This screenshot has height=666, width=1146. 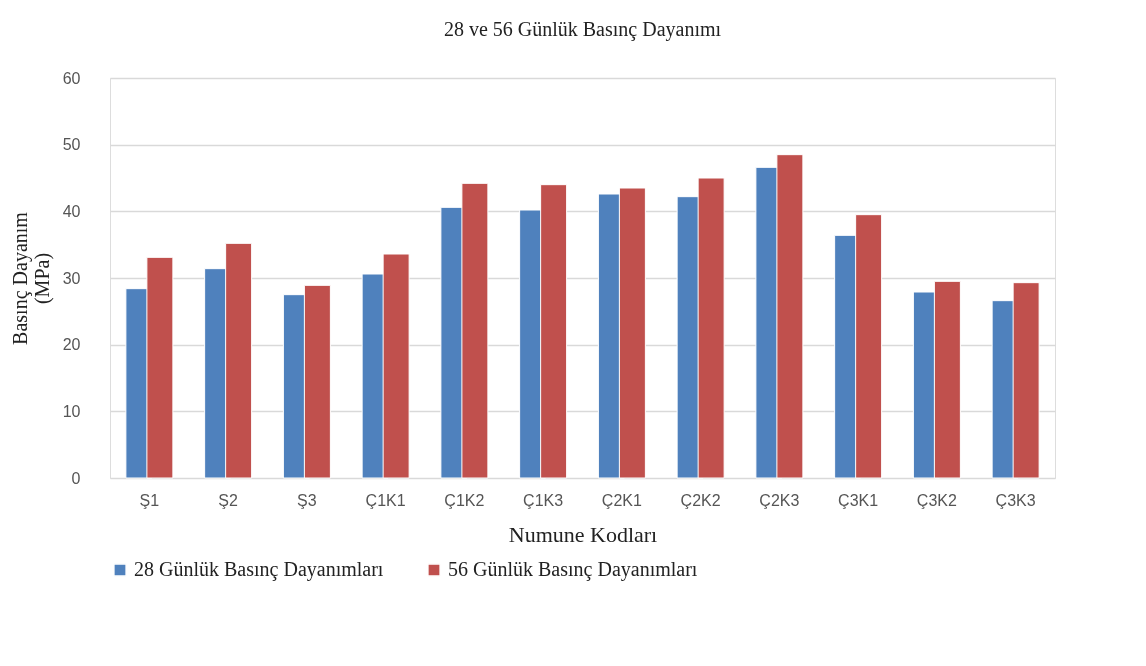 What do you see at coordinates (71, 411) in the screenshot?
I see `y-tick-label: 10` at bounding box center [71, 411].